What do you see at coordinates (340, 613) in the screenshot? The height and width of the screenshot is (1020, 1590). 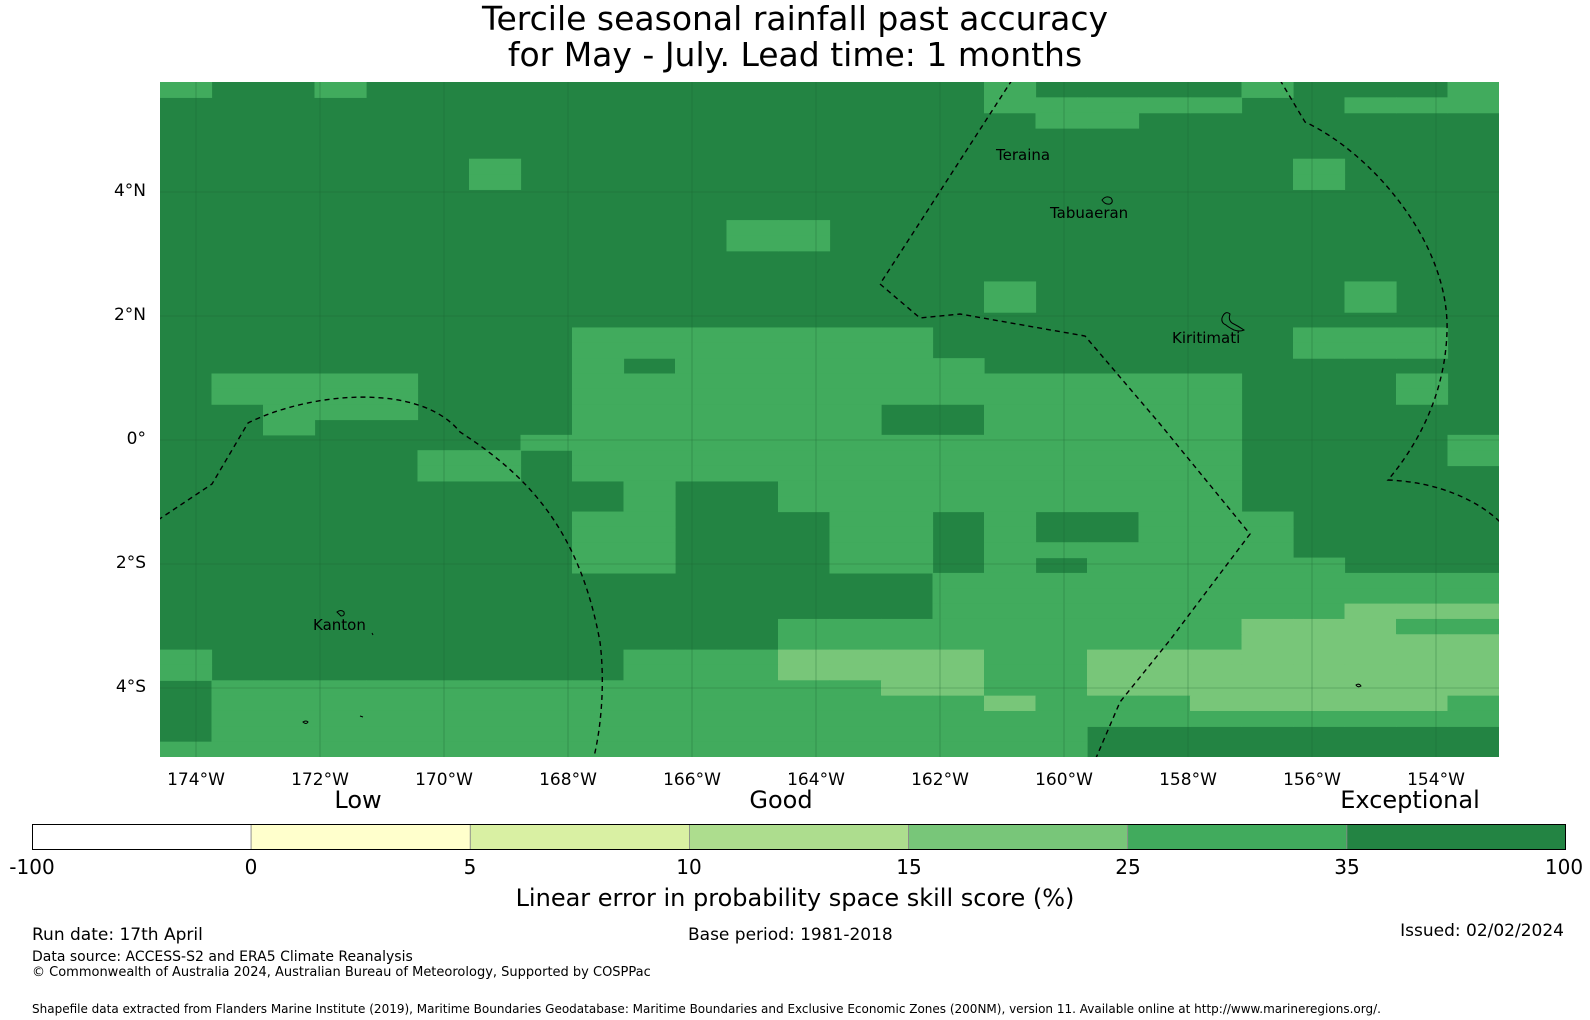 I see `kanton-island-outline` at bounding box center [340, 613].